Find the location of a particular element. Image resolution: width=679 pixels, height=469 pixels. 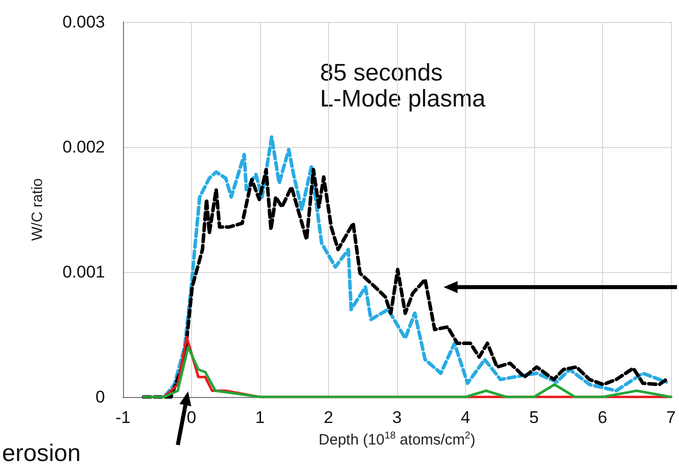

x-tick-label: 2 is located at coordinates (329, 417).